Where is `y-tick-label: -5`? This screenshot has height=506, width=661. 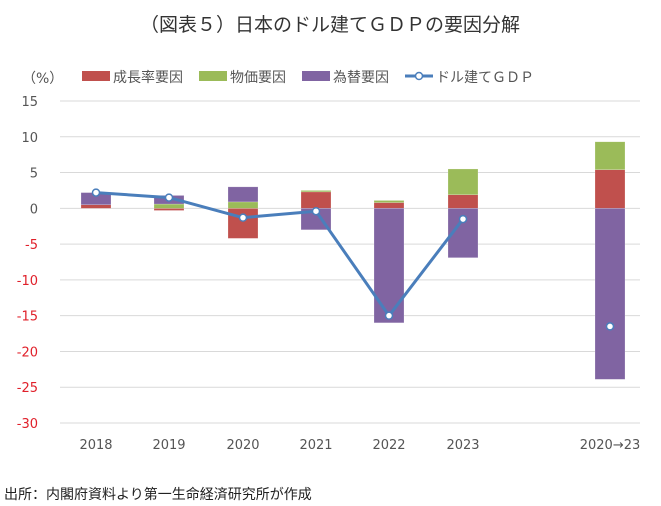 y-tick-label: -5 is located at coordinates (31, 245).